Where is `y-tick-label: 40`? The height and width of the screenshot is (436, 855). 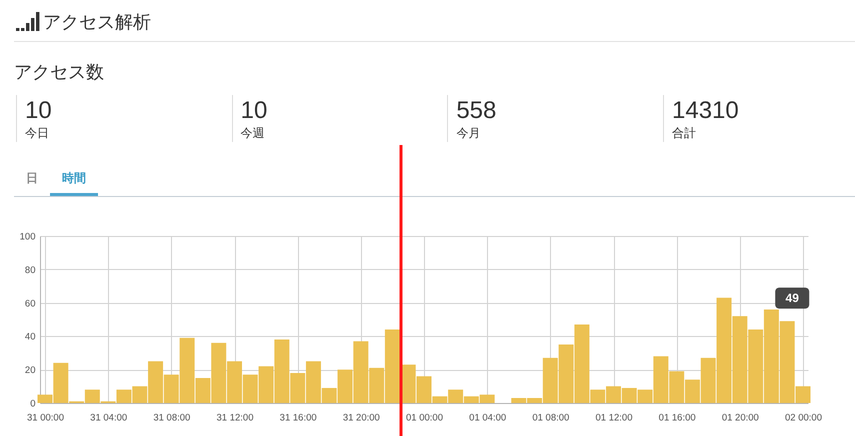
y-tick-label: 40 is located at coordinates (30, 337).